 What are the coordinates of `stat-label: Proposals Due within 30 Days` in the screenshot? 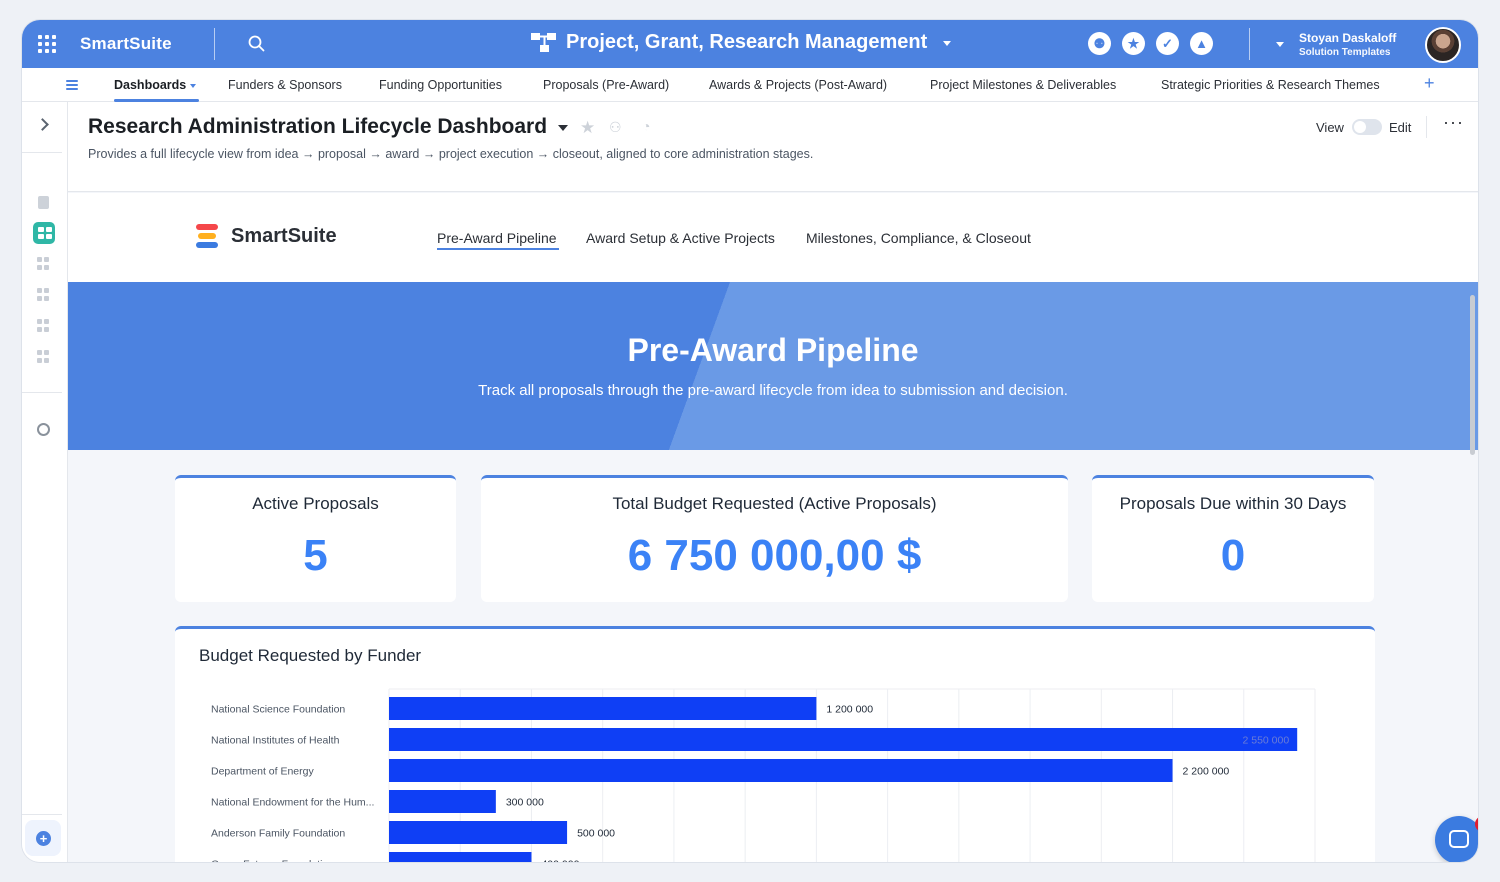 It's located at (1233, 503).